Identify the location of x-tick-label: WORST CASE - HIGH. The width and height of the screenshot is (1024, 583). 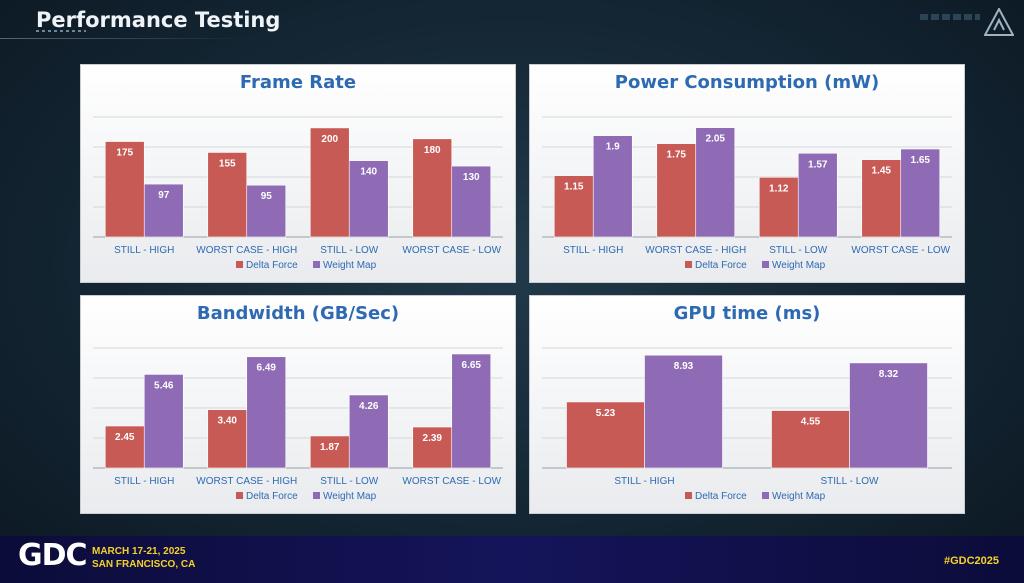
(246, 481).